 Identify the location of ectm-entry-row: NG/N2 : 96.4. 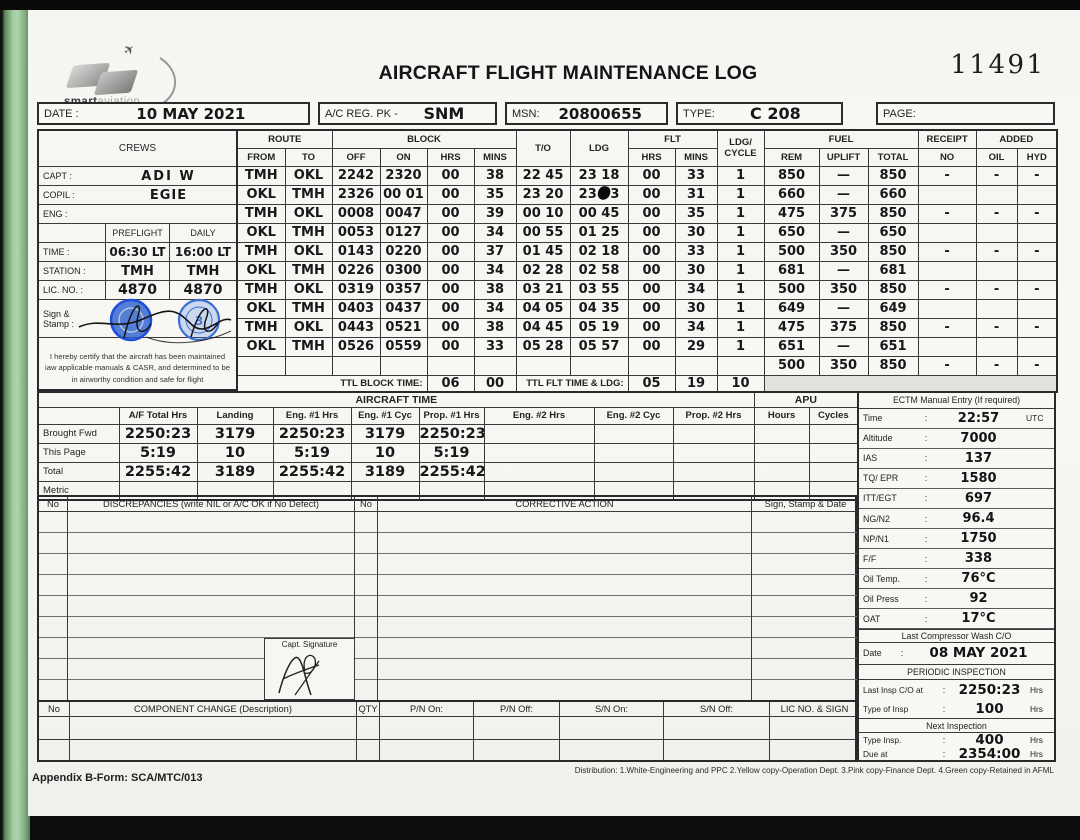
(956, 519).